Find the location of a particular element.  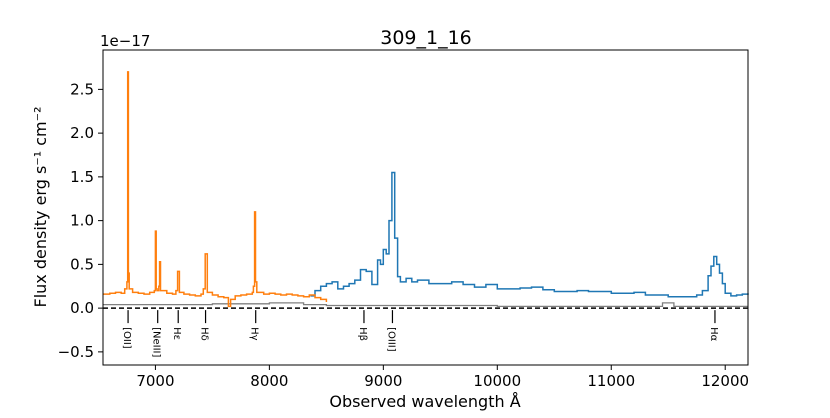

y-tick-label: 1.5 is located at coordinates (82, 177).